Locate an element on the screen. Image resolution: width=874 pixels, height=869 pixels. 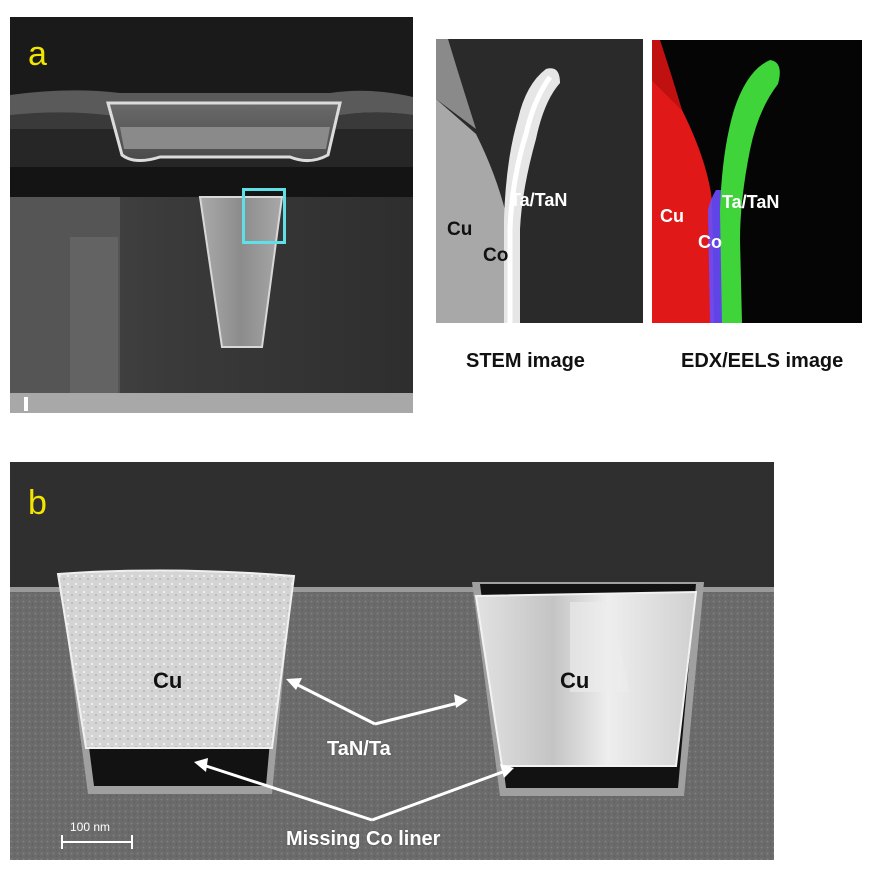
stem-label-ta-tan: Ta/TaN is located at coordinates (539, 200).